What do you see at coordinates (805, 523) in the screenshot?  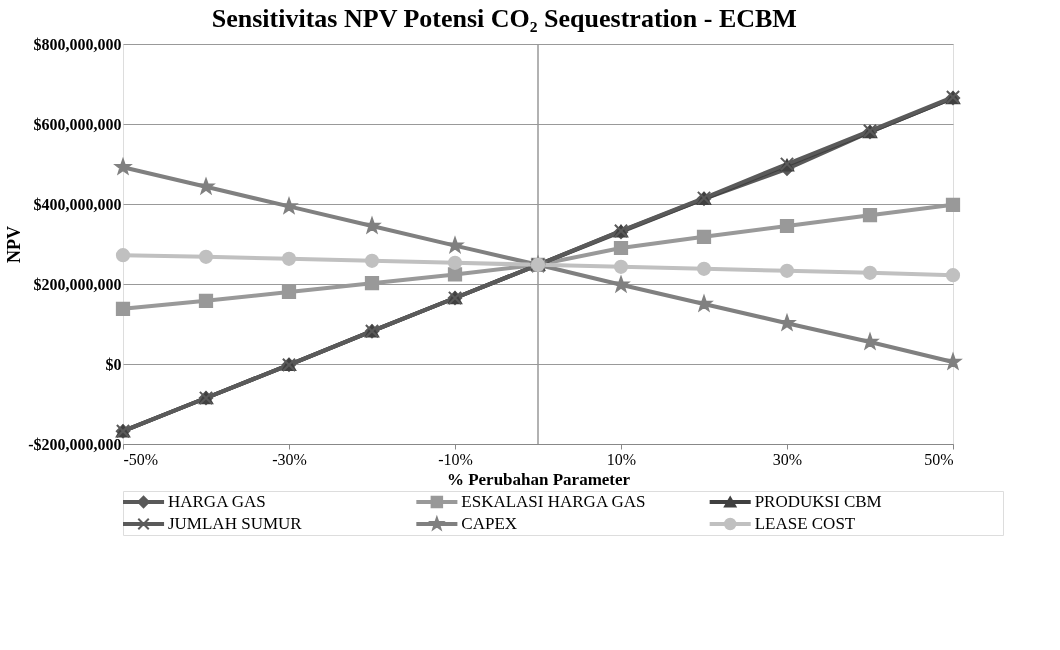 I see `legend-label: LEASE COST` at bounding box center [805, 523].